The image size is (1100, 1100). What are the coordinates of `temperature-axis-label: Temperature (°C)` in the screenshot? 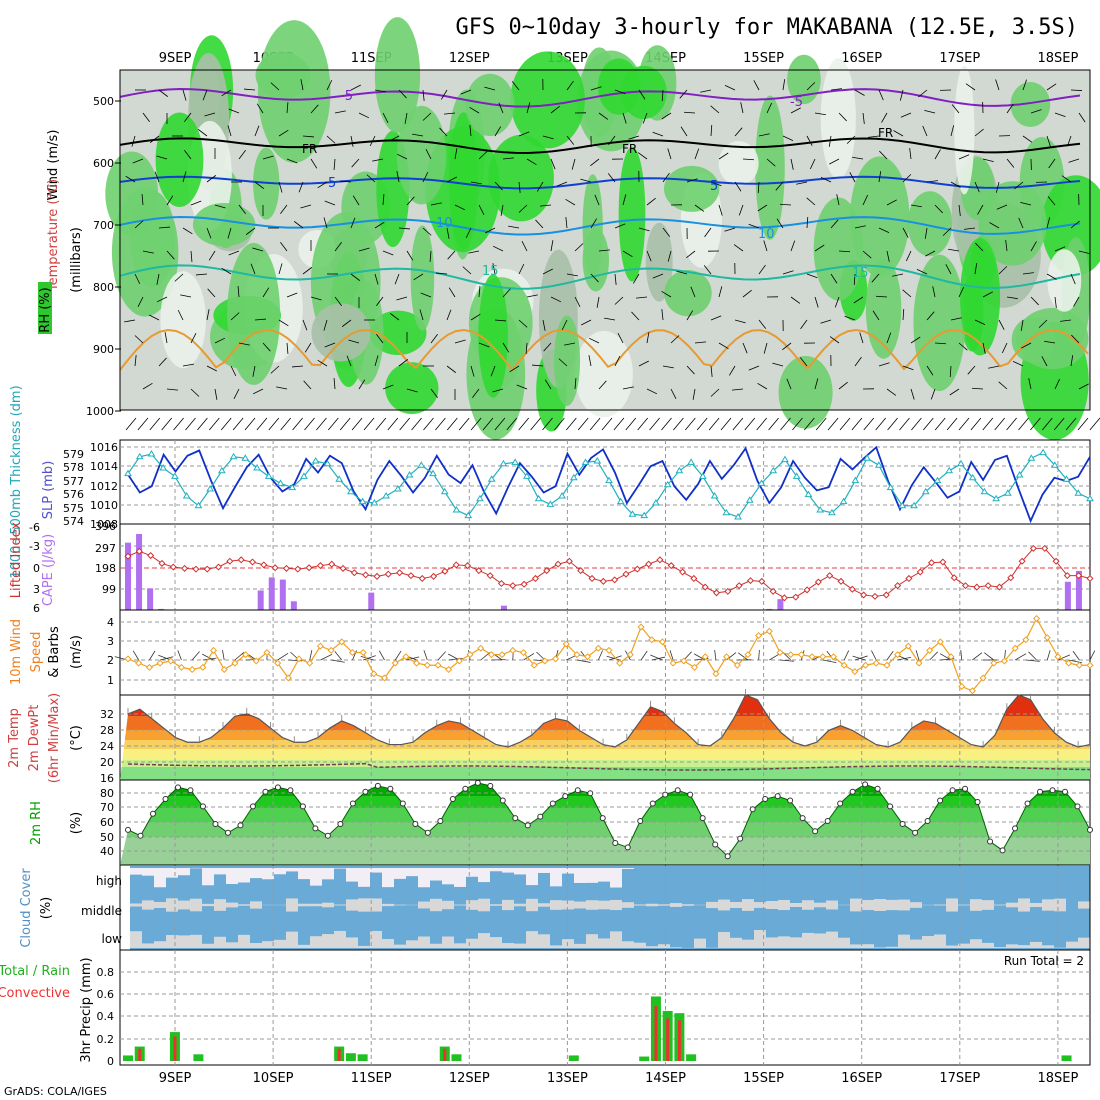 It's located at (53, 235).